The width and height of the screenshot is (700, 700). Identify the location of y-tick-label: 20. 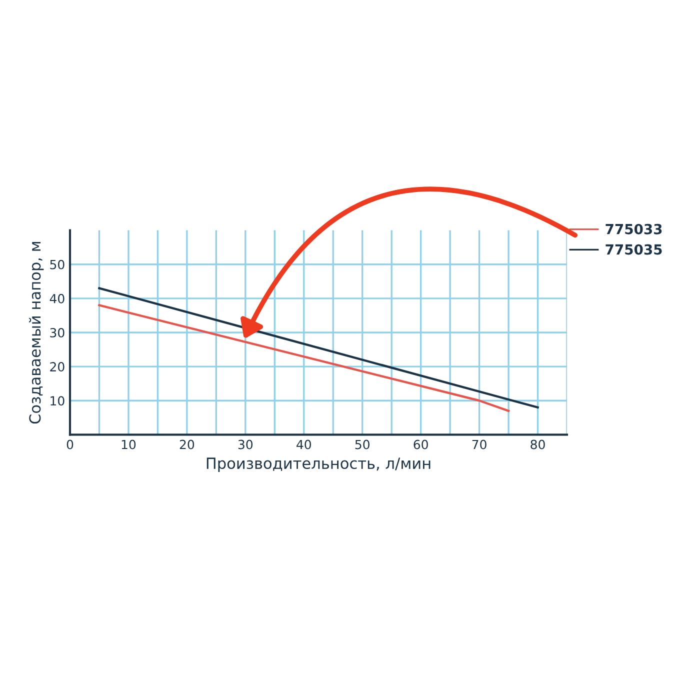
(57, 367).